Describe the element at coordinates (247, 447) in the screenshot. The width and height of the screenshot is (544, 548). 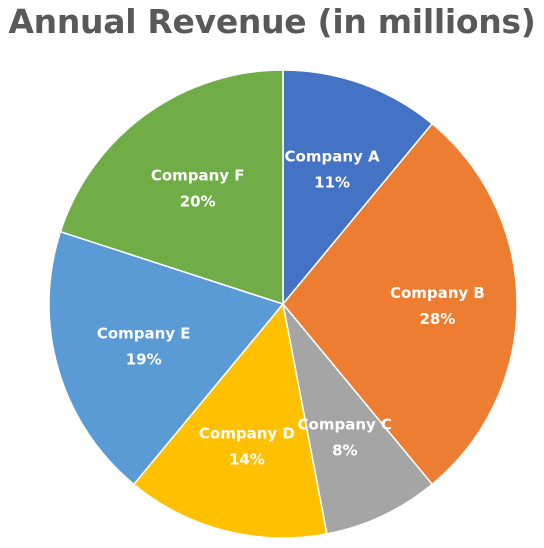
I see `slice-label-company-d: Company D 14%` at that location.